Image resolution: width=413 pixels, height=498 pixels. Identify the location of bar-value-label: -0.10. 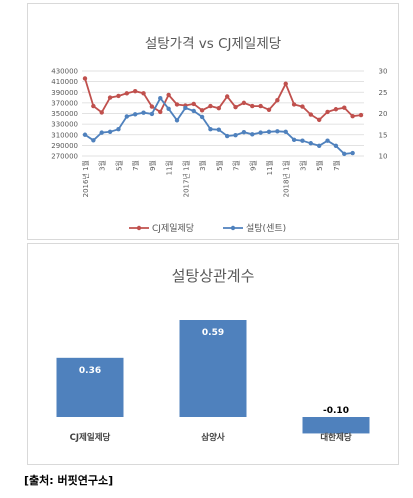
(336, 411).